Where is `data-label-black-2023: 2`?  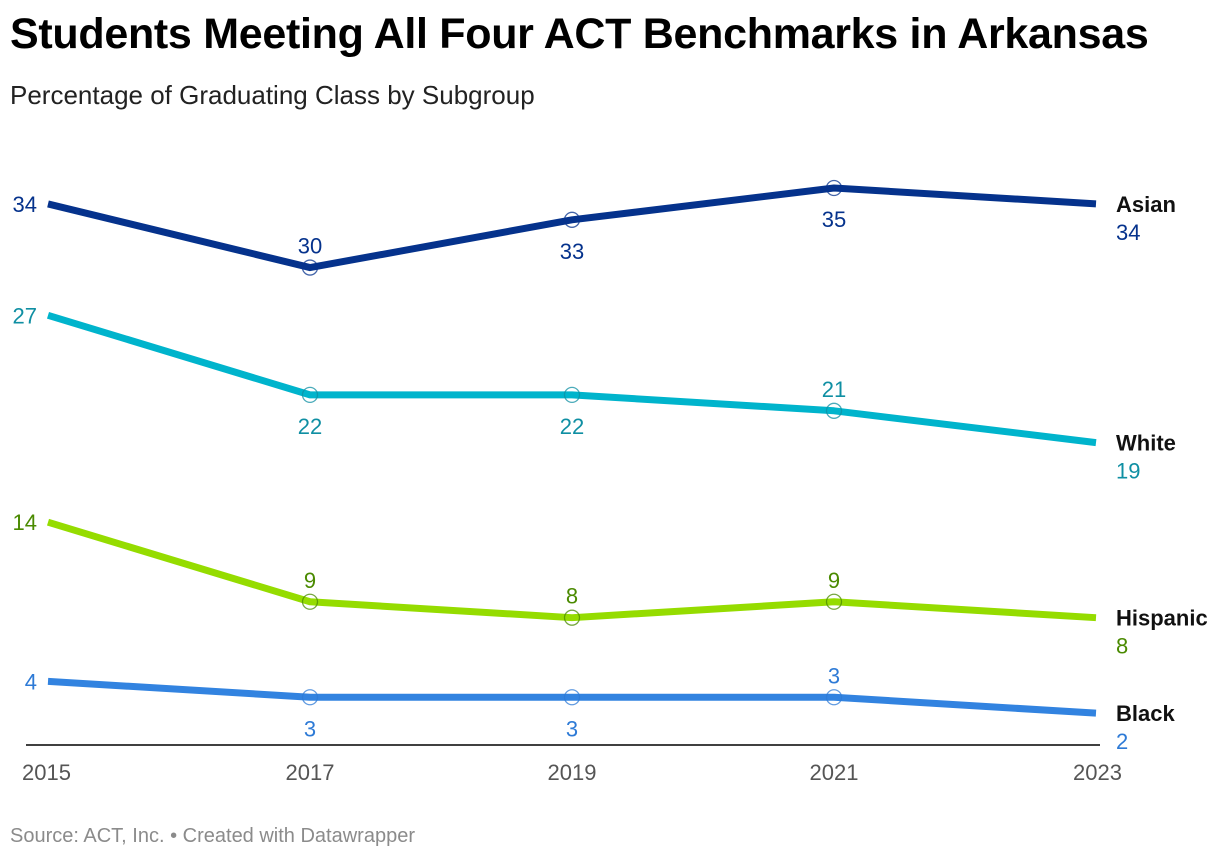 data-label-black-2023: 2 is located at coordinates (1122, 741).